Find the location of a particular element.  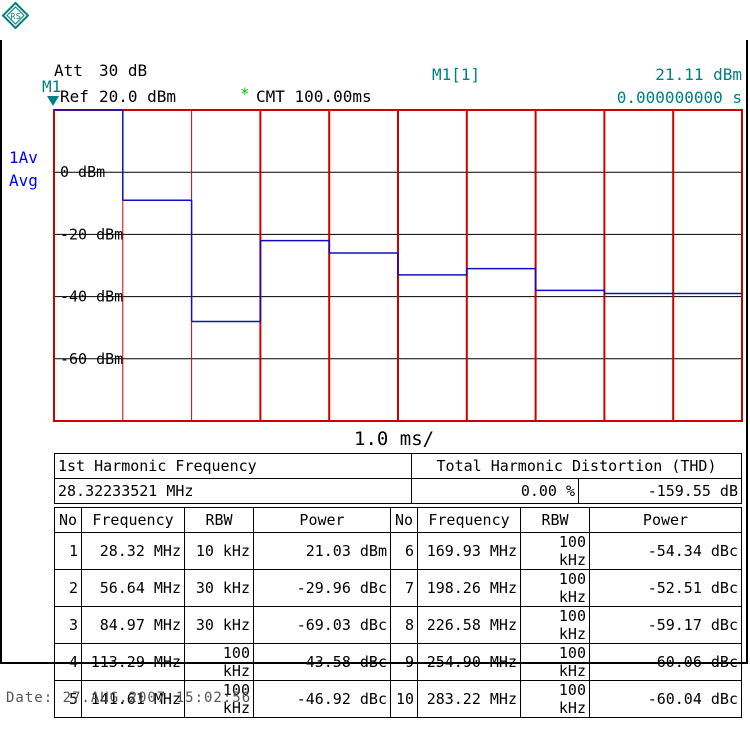

thd-db: -159.55 dB is located at coordinates (660, 491).